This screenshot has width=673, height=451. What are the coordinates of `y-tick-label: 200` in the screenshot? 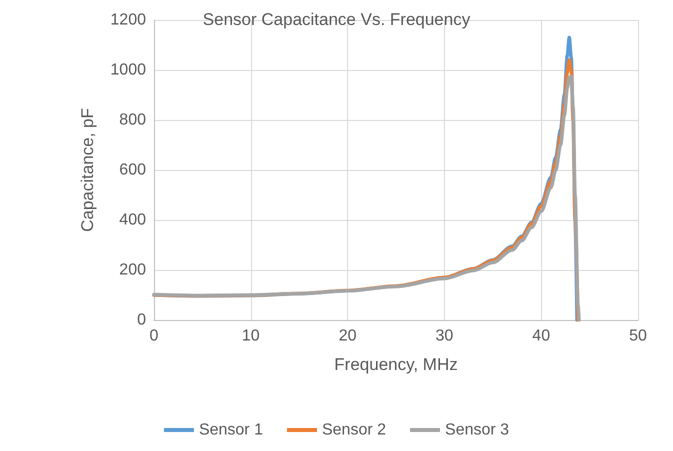 It's located at (132, 270).